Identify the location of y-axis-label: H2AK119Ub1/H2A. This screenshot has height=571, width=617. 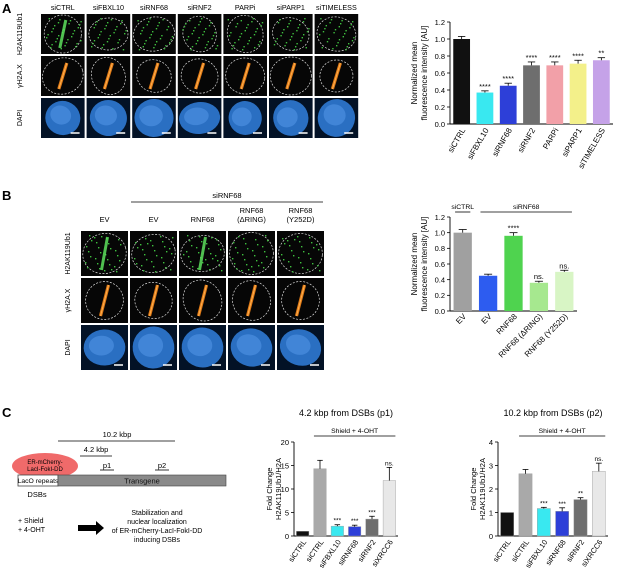
(278, 489).